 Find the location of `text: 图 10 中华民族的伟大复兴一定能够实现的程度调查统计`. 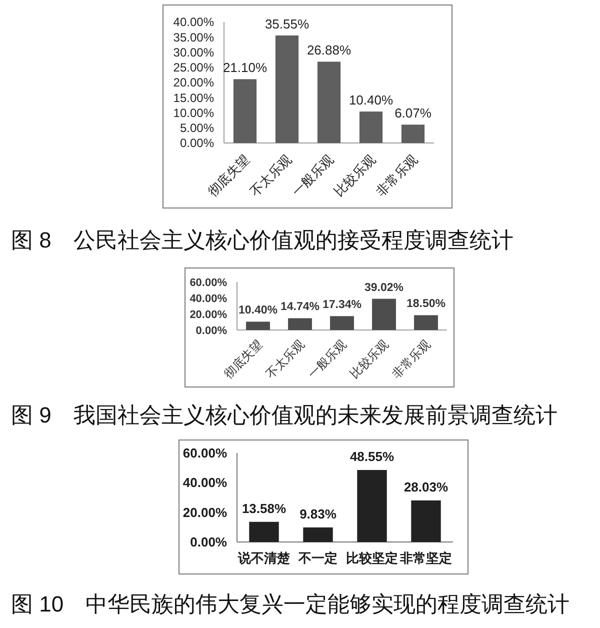

text: 图 10 中华民族的伟大复兴一定能够实现的程度调查统计 is located at coordinates (290, 604).